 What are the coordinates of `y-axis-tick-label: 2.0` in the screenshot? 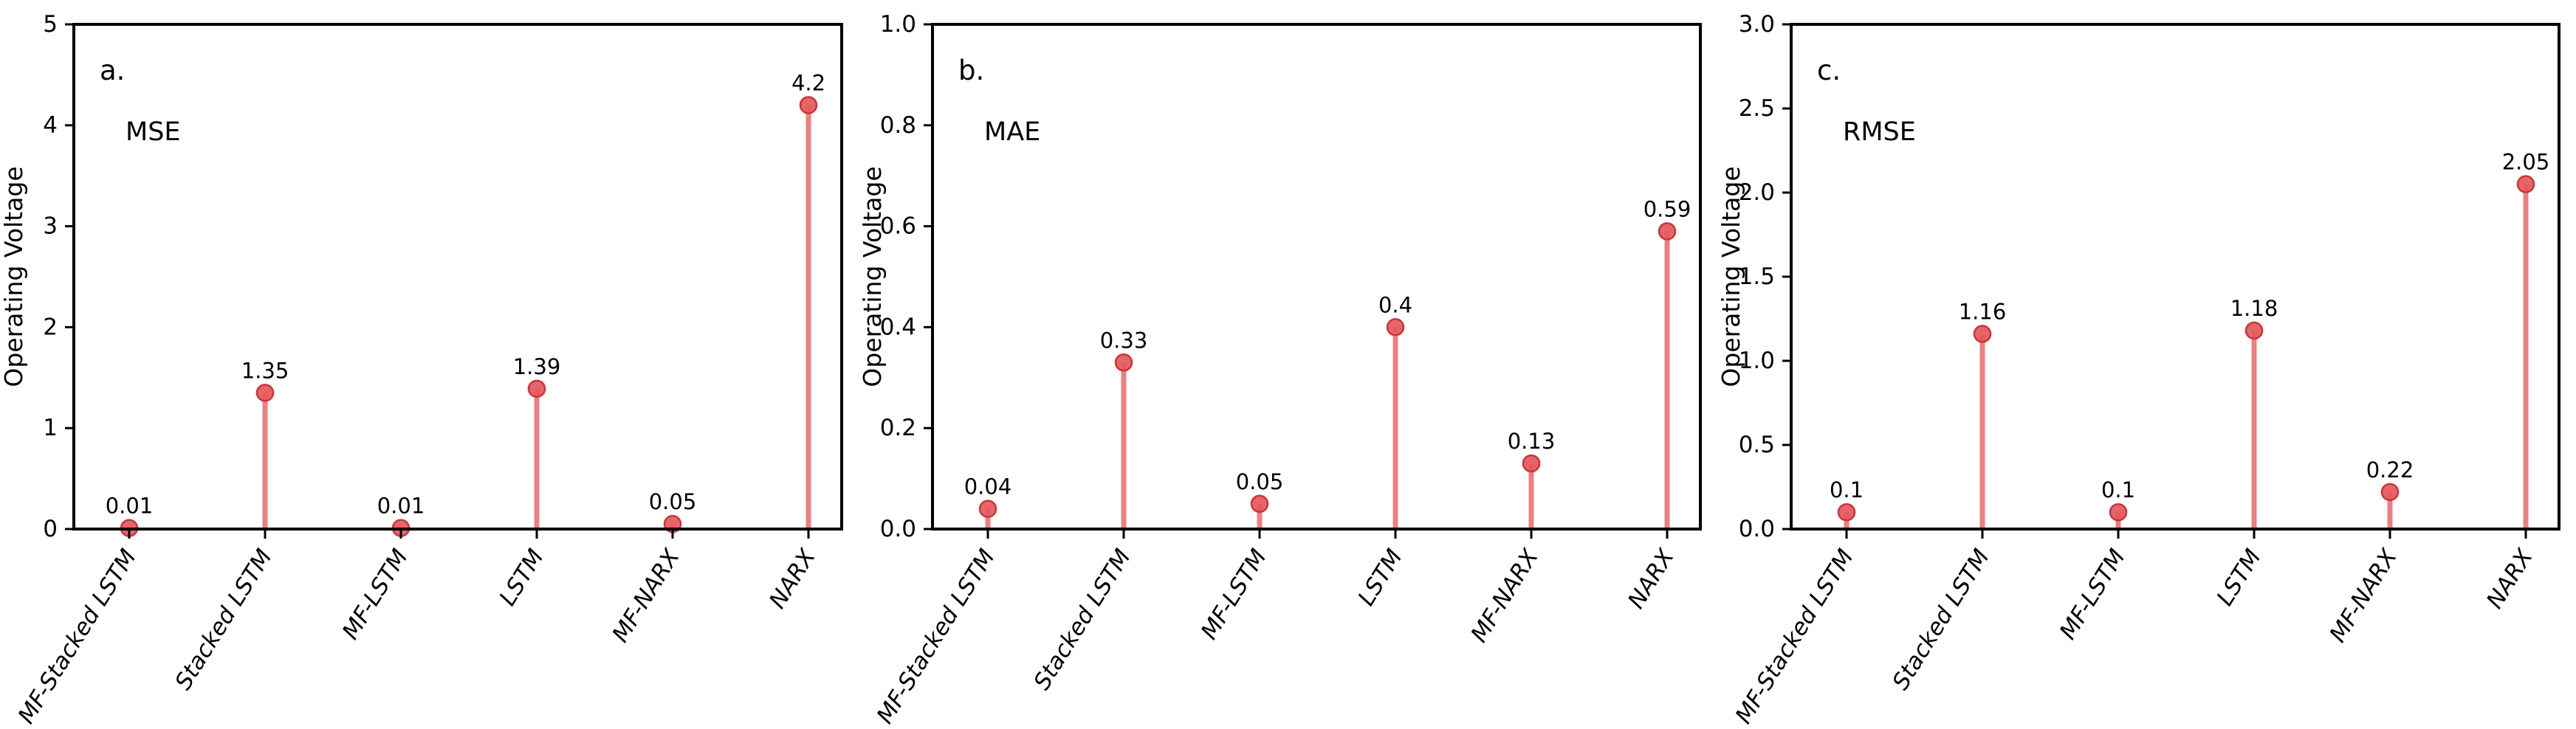 It's located at (1757, 192).